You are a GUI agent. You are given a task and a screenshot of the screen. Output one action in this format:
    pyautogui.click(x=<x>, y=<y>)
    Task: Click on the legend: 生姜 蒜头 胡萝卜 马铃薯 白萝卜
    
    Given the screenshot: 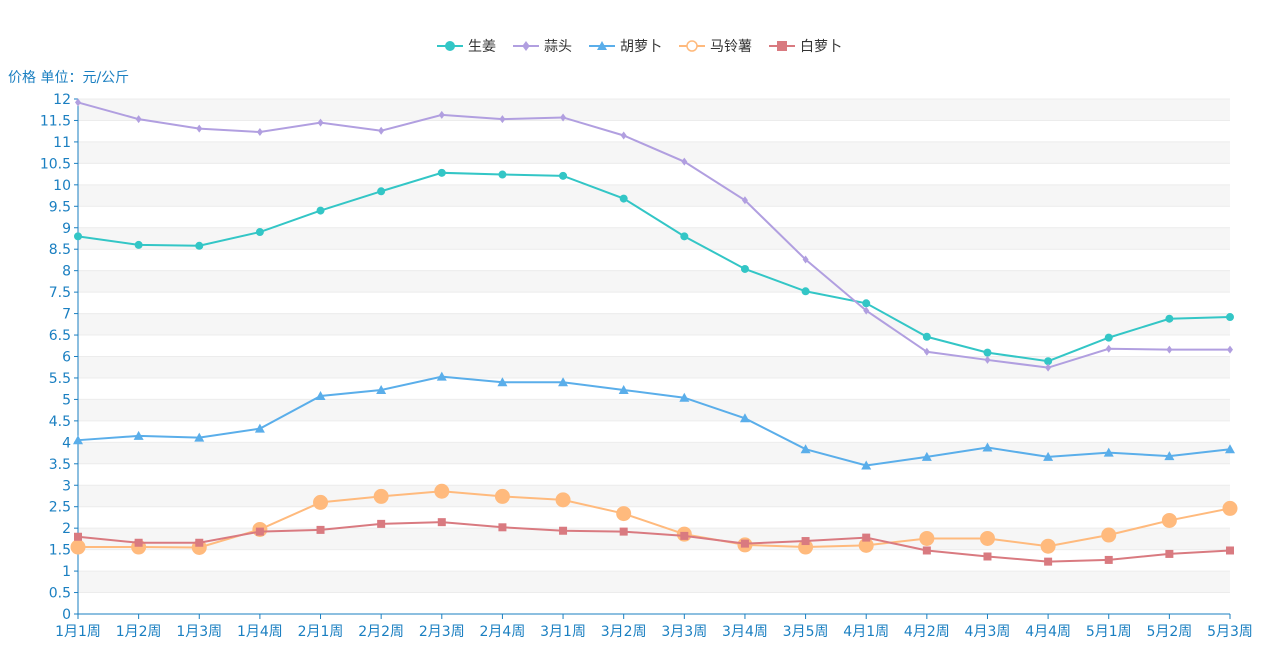 What is the action you would take?
    pyautogui.click(x=639, y=47)
    